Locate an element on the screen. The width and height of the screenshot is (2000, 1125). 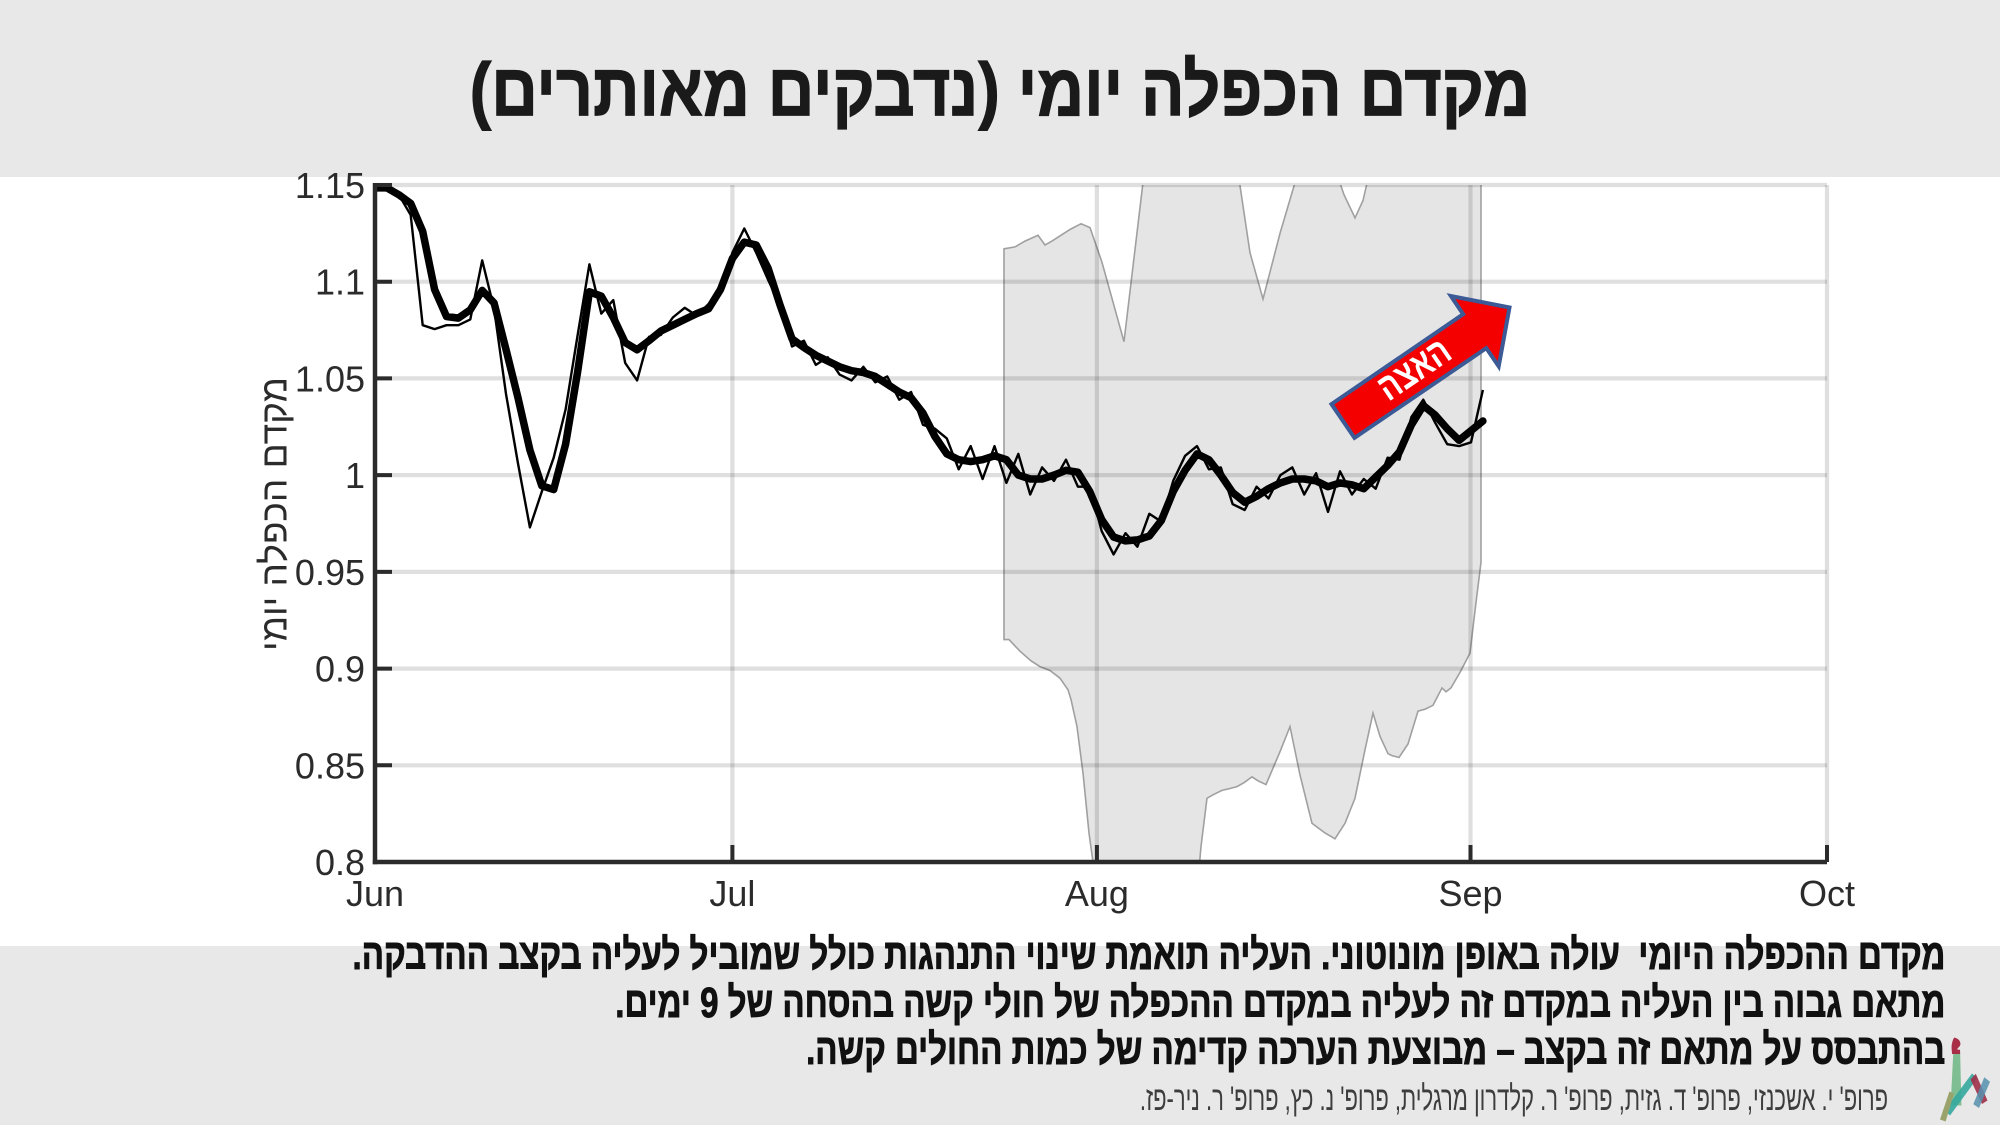
svg-text: 0.9 is located at coordinates (340, 669).